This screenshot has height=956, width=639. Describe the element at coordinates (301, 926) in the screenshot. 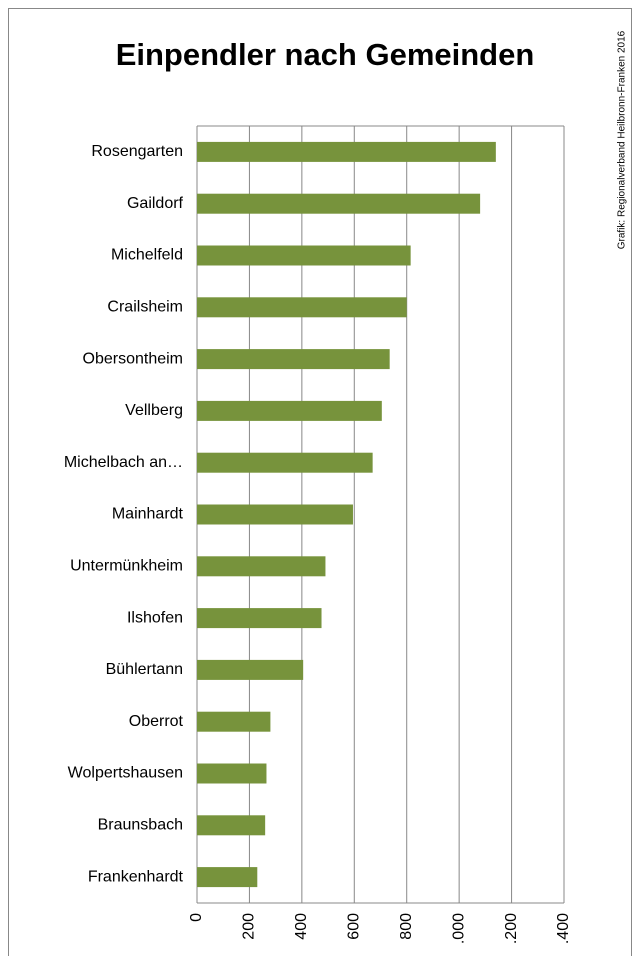

I see `x-tick-label: 400` at that location.